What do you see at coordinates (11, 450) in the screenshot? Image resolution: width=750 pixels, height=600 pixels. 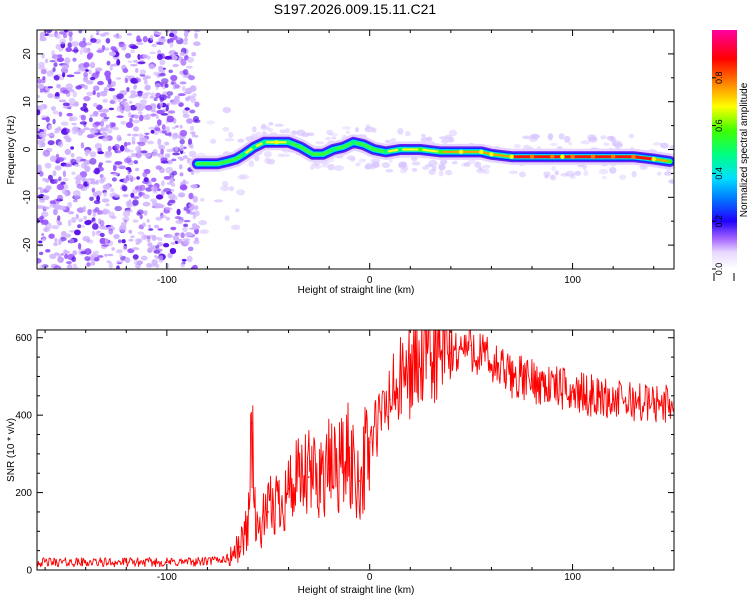 I see `snr-ylabel: SNR (10 * v/v)` at bounding box center [11, 450].